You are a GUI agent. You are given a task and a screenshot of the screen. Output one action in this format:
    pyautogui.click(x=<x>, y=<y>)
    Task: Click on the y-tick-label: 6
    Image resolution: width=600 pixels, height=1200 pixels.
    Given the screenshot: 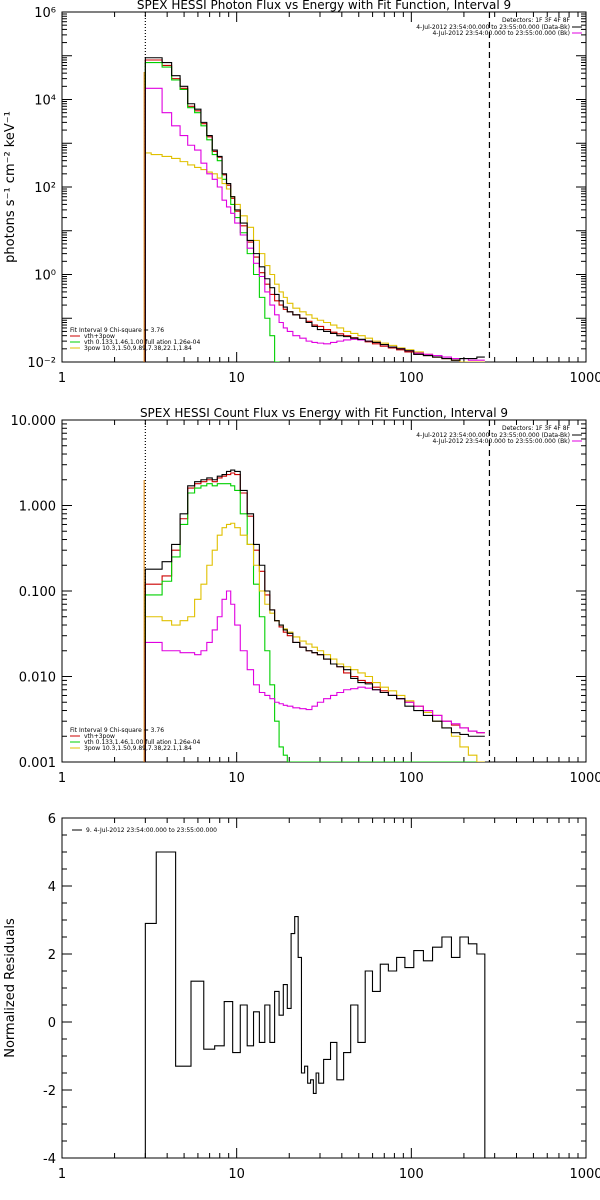 What is the action you would take?
    pyautogui.click(x=52, y=819)
    